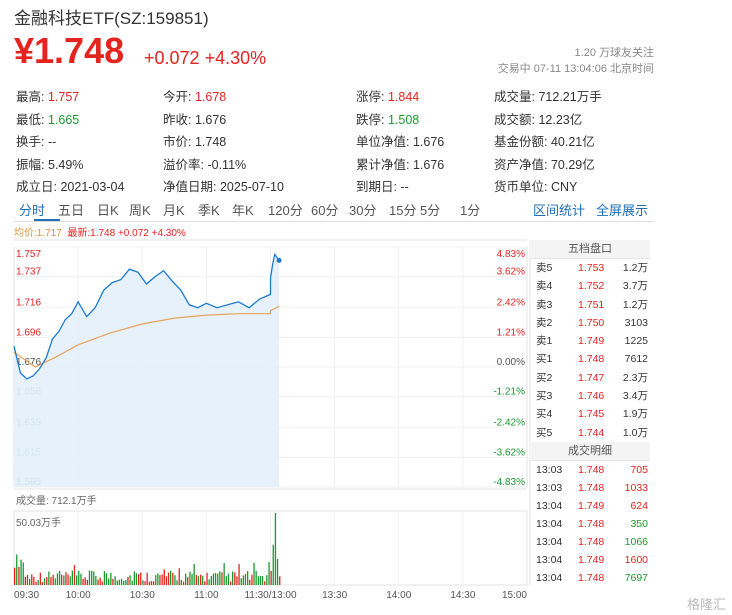 This screenshot has width=732, height=615. Describe the element at coordinates (30, 142) in the screenshot. I see `stat-label: 换手:` at that location.